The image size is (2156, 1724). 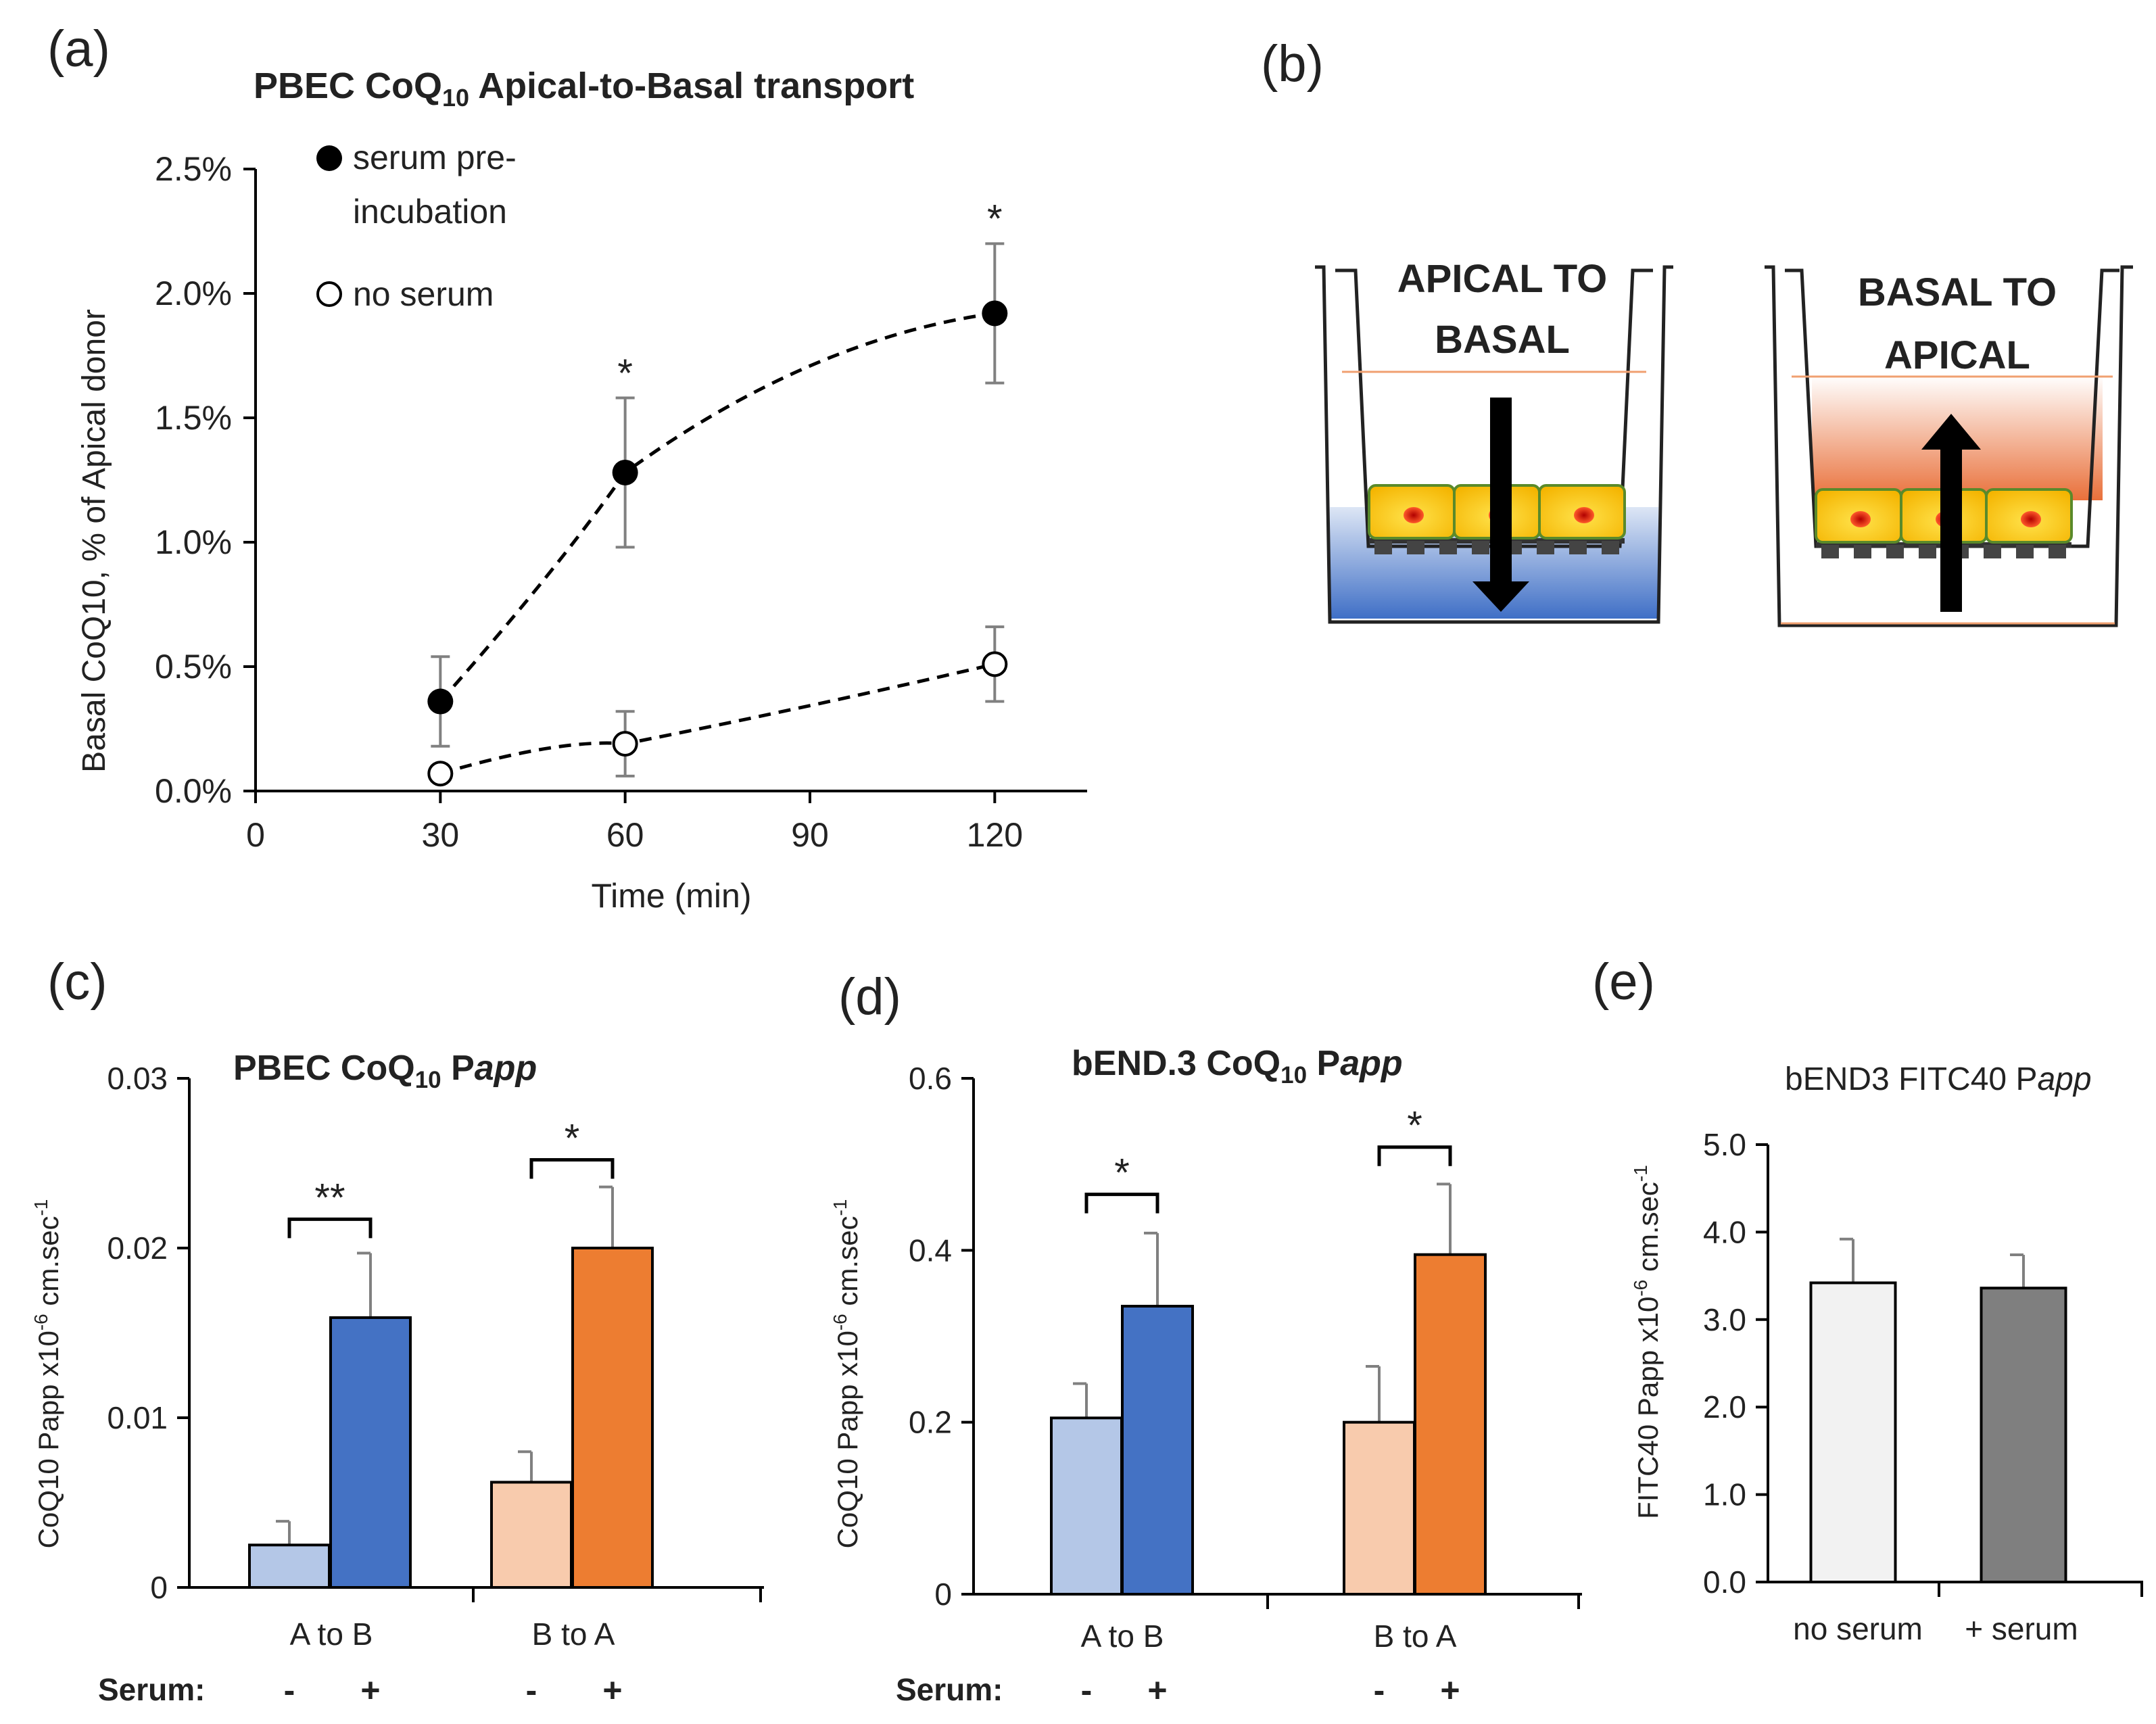 What do you see at coordinates (331, 1634) in the screenshot?
I see `panel-c-category-label: A to B` at bounding box center [331, 1634].